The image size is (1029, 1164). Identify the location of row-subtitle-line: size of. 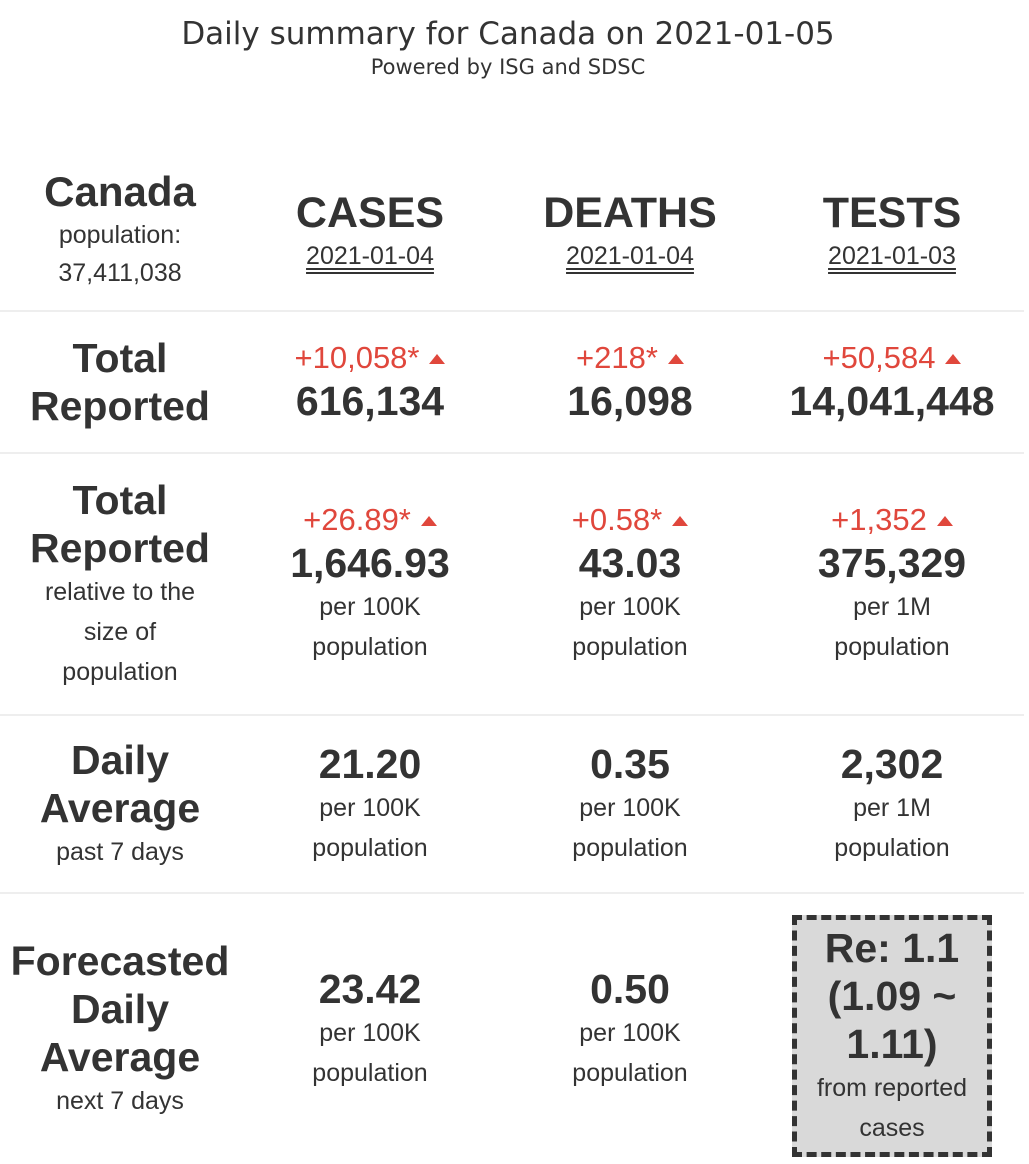
(120, 632).